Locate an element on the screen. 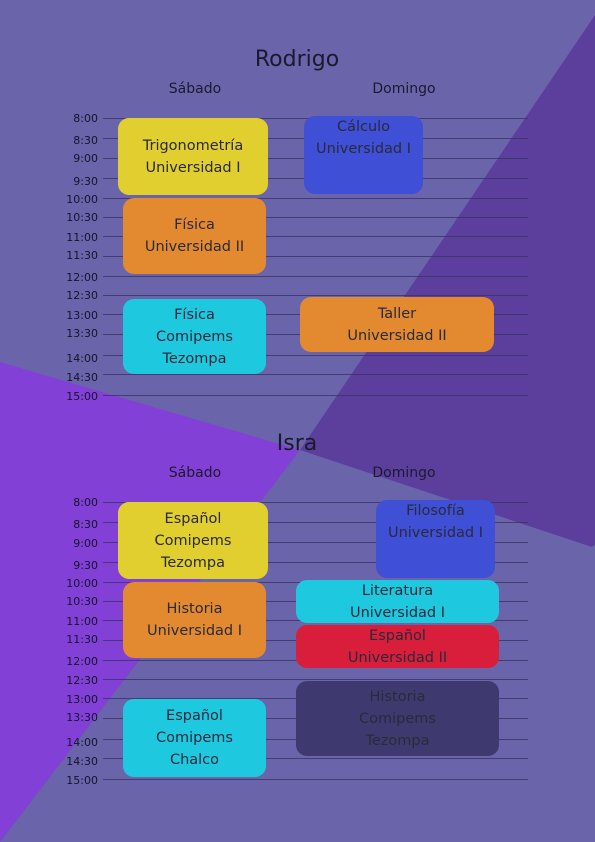 The height and width of the screenshot is (842, 595). class-block-fisica-comipems: Física Comipems Tezompa is located at coordinates (194, 336).